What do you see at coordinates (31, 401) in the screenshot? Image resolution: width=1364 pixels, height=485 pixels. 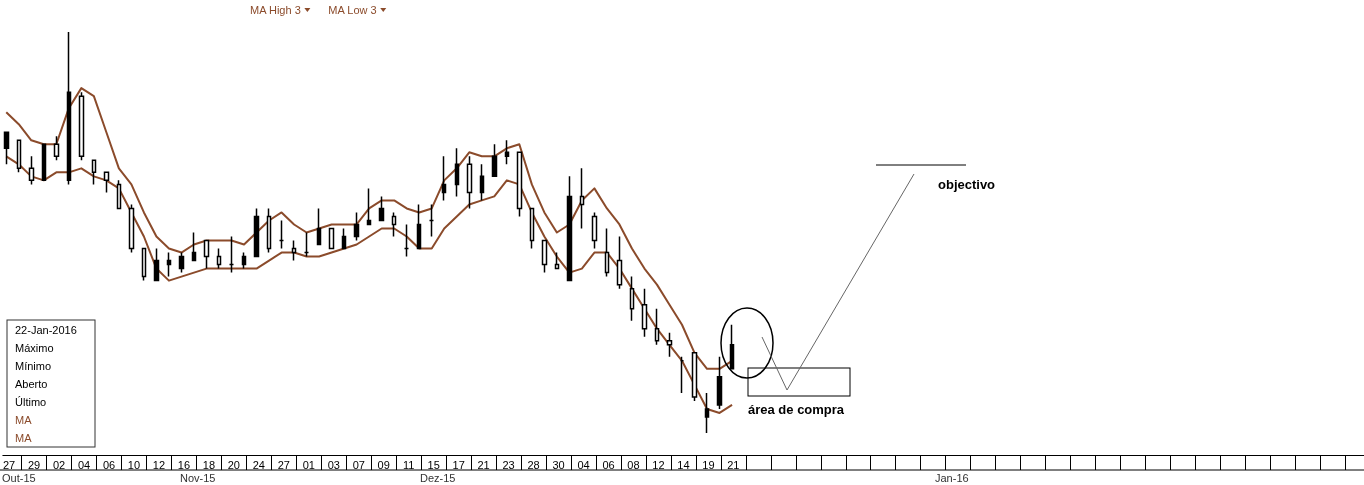 I see `annotation: Último` at bounding box center [31, 401].